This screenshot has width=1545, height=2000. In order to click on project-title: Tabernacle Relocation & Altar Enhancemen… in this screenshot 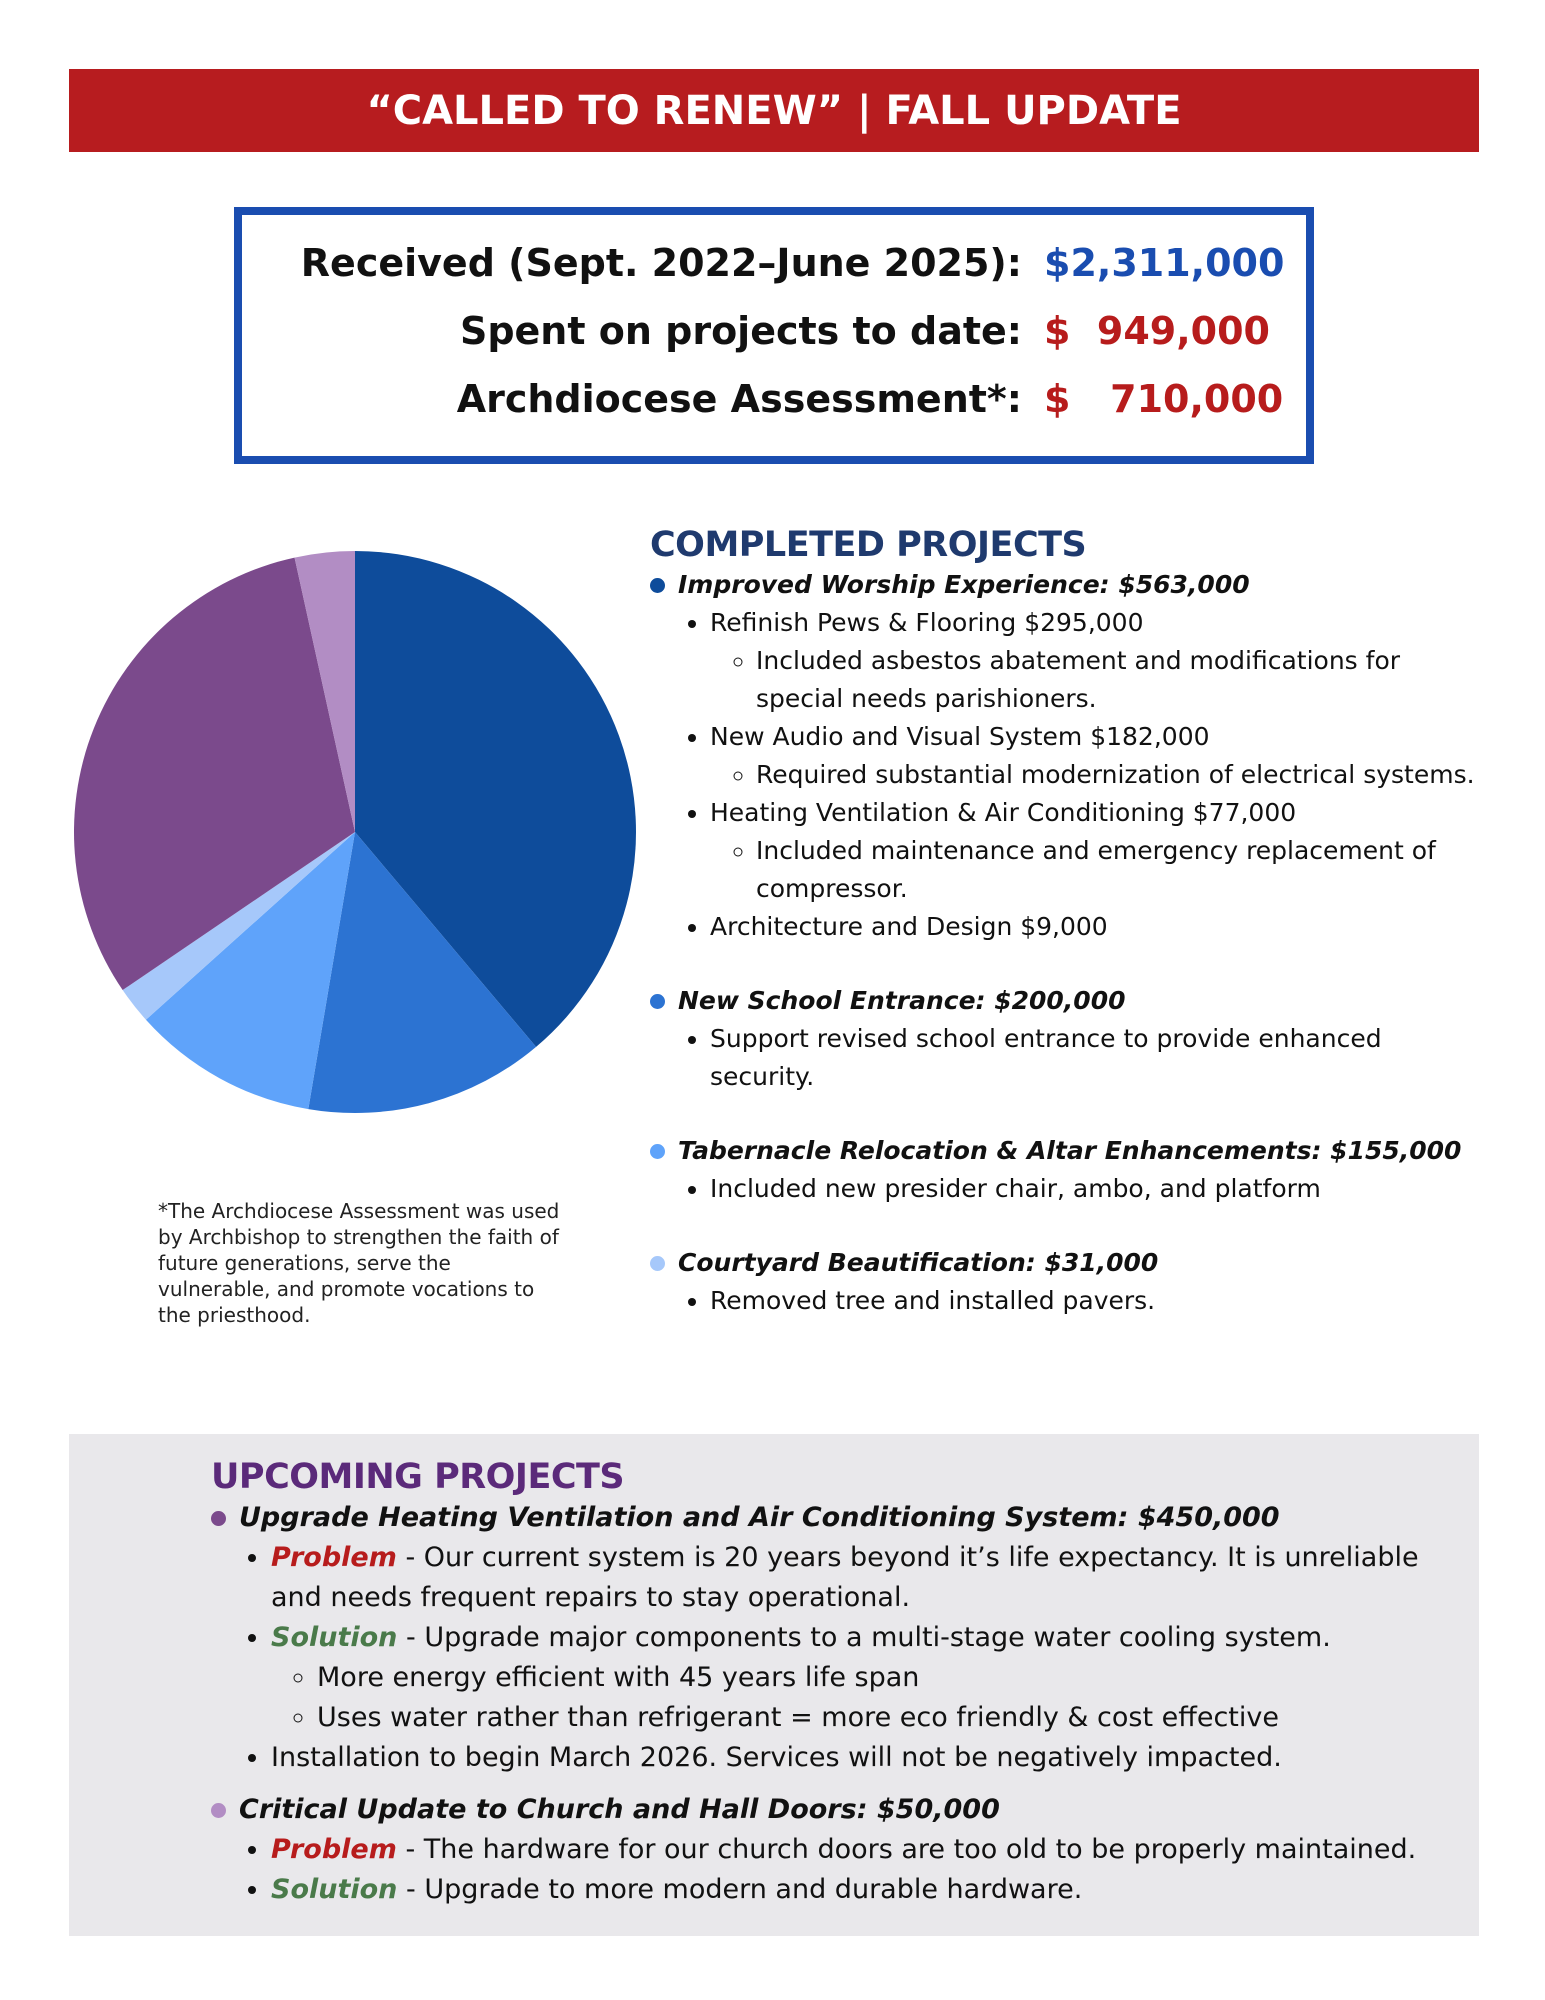, I will do `click(1070, 1150)`.